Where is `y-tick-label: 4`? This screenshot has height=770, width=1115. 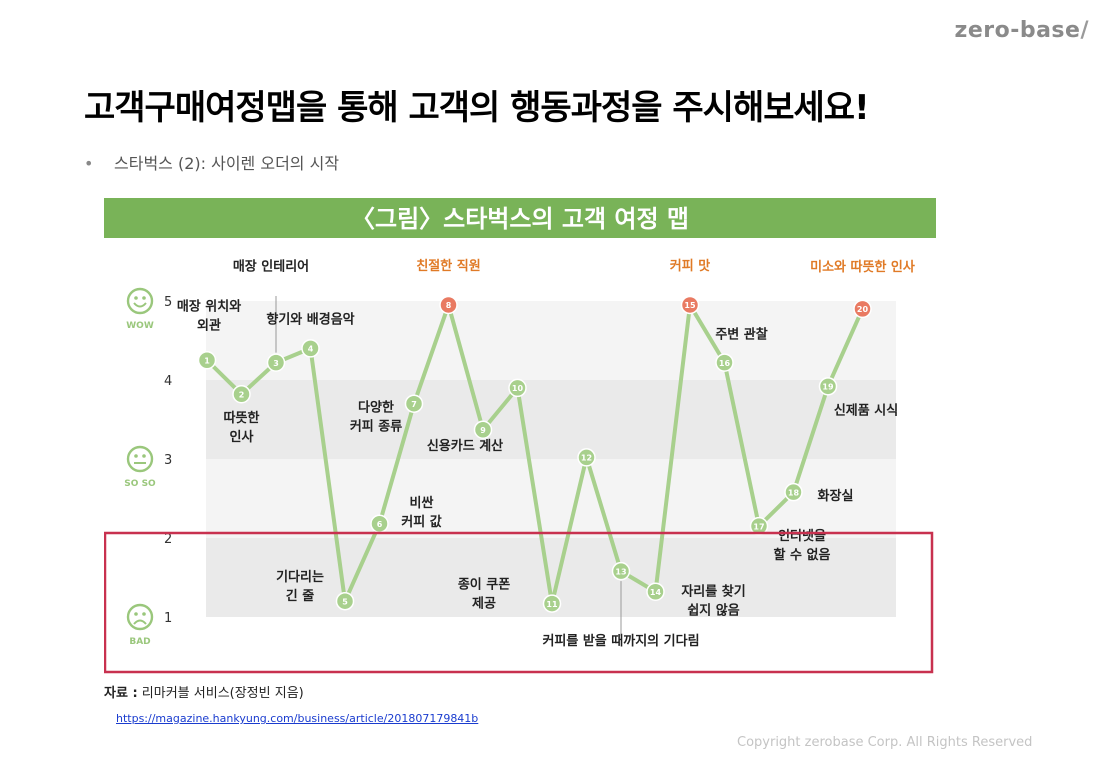 y-tick-label: 4 is located at coordinates (168, 381).